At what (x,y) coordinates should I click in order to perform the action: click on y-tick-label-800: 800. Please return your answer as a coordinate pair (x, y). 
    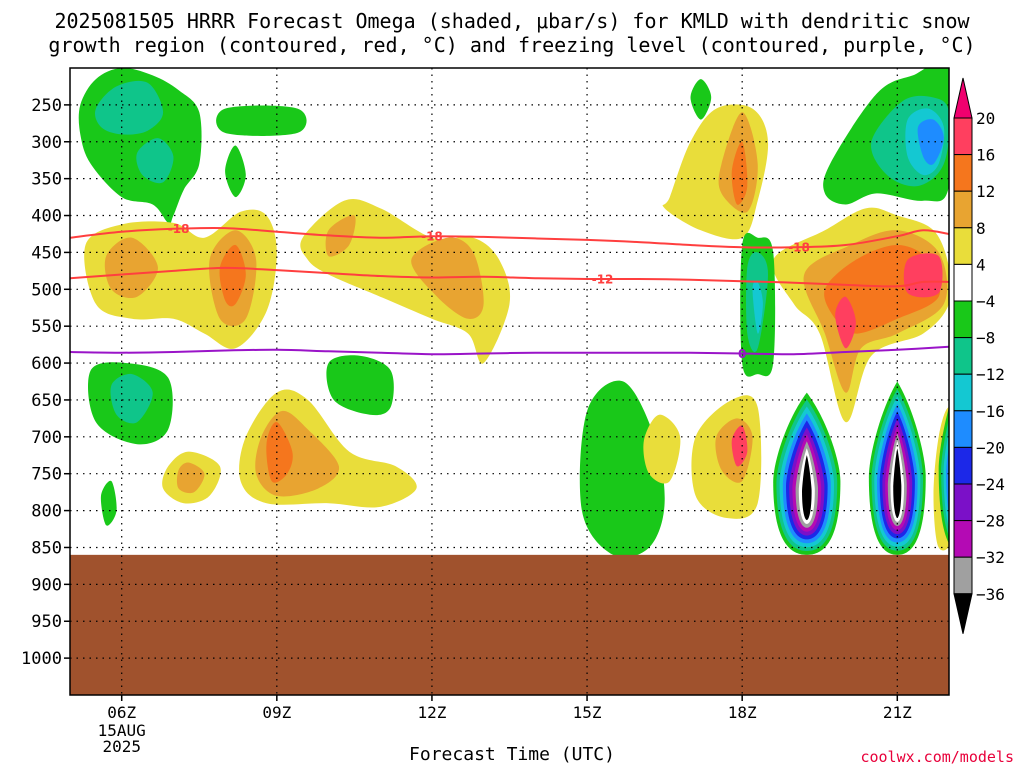
    Looking at the image, I should click on (46, 512).